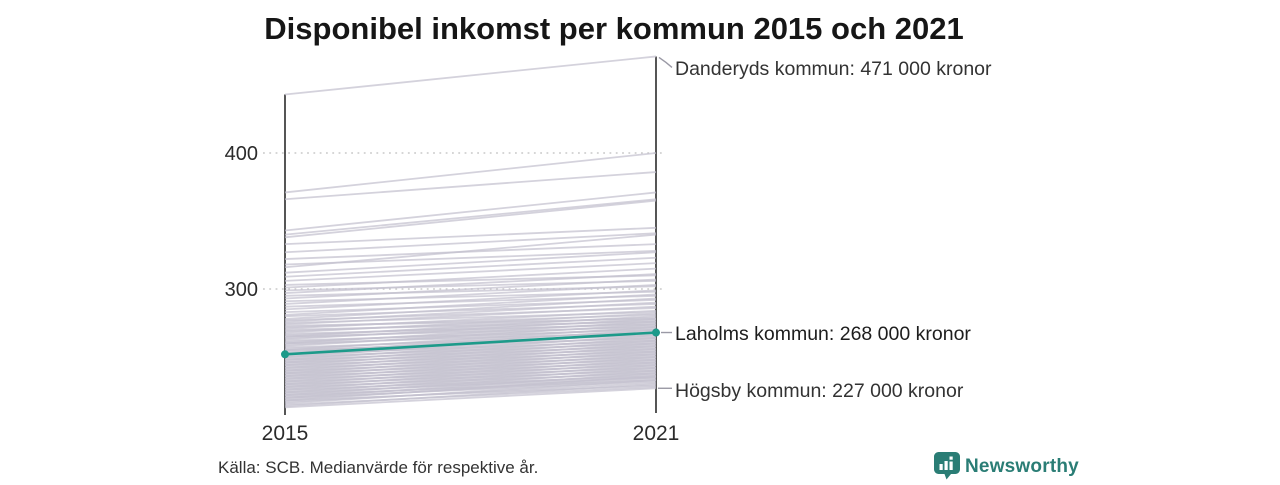  I want to click on logo-exclamation-dot, so click(951, 458).